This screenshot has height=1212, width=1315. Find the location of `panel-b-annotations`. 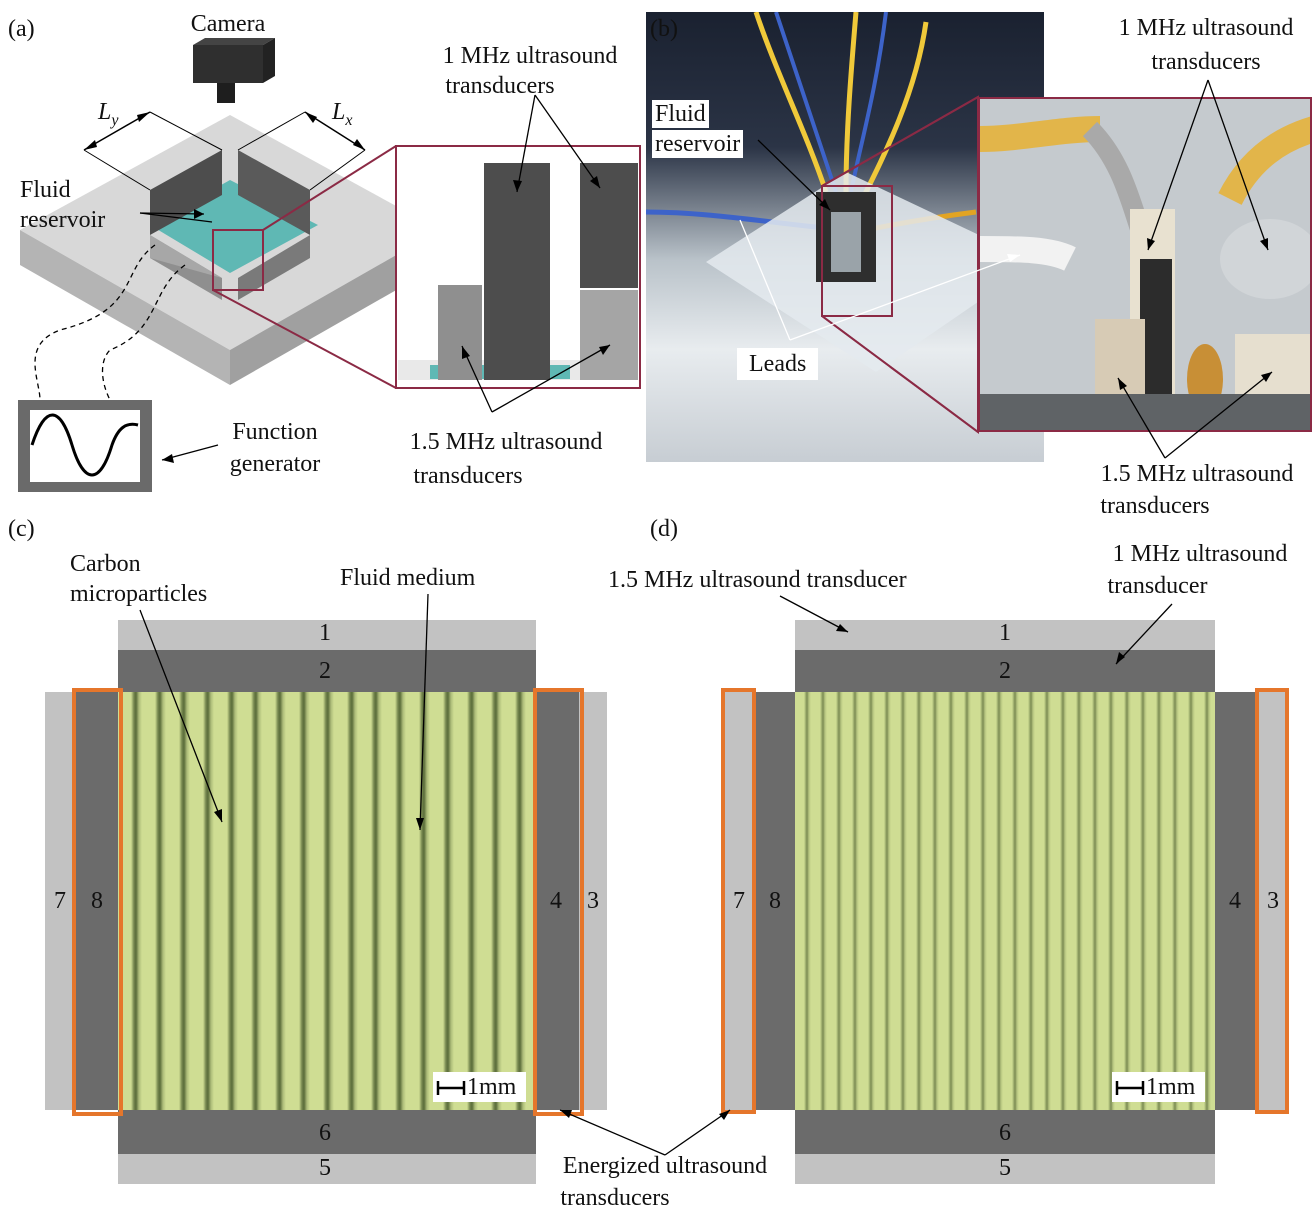

panel-b-annotations is located at coordinates (1006, 269).